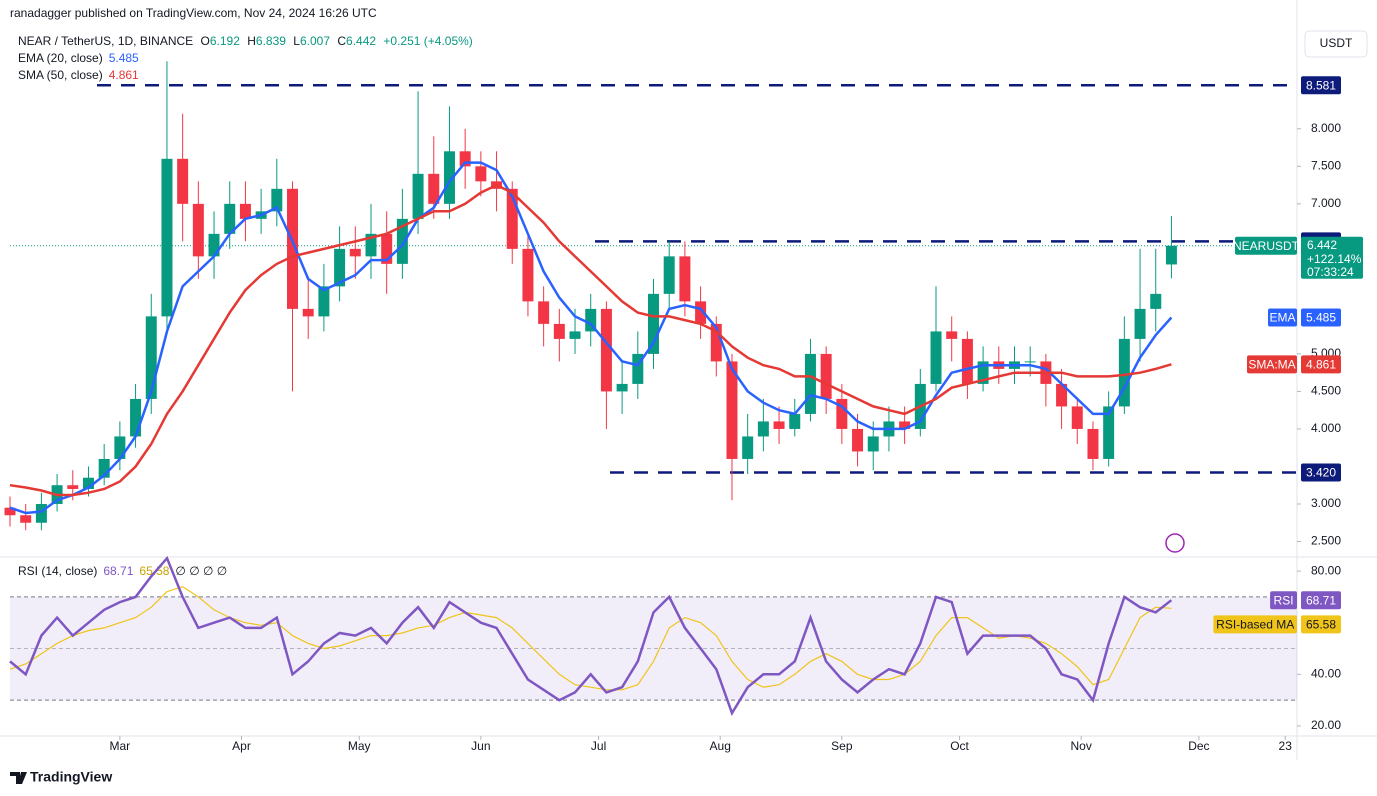 Image resolution: width=1377 pixels, height=796 pixels. I want to click on series-value: 5.485, so click(1321, 318).